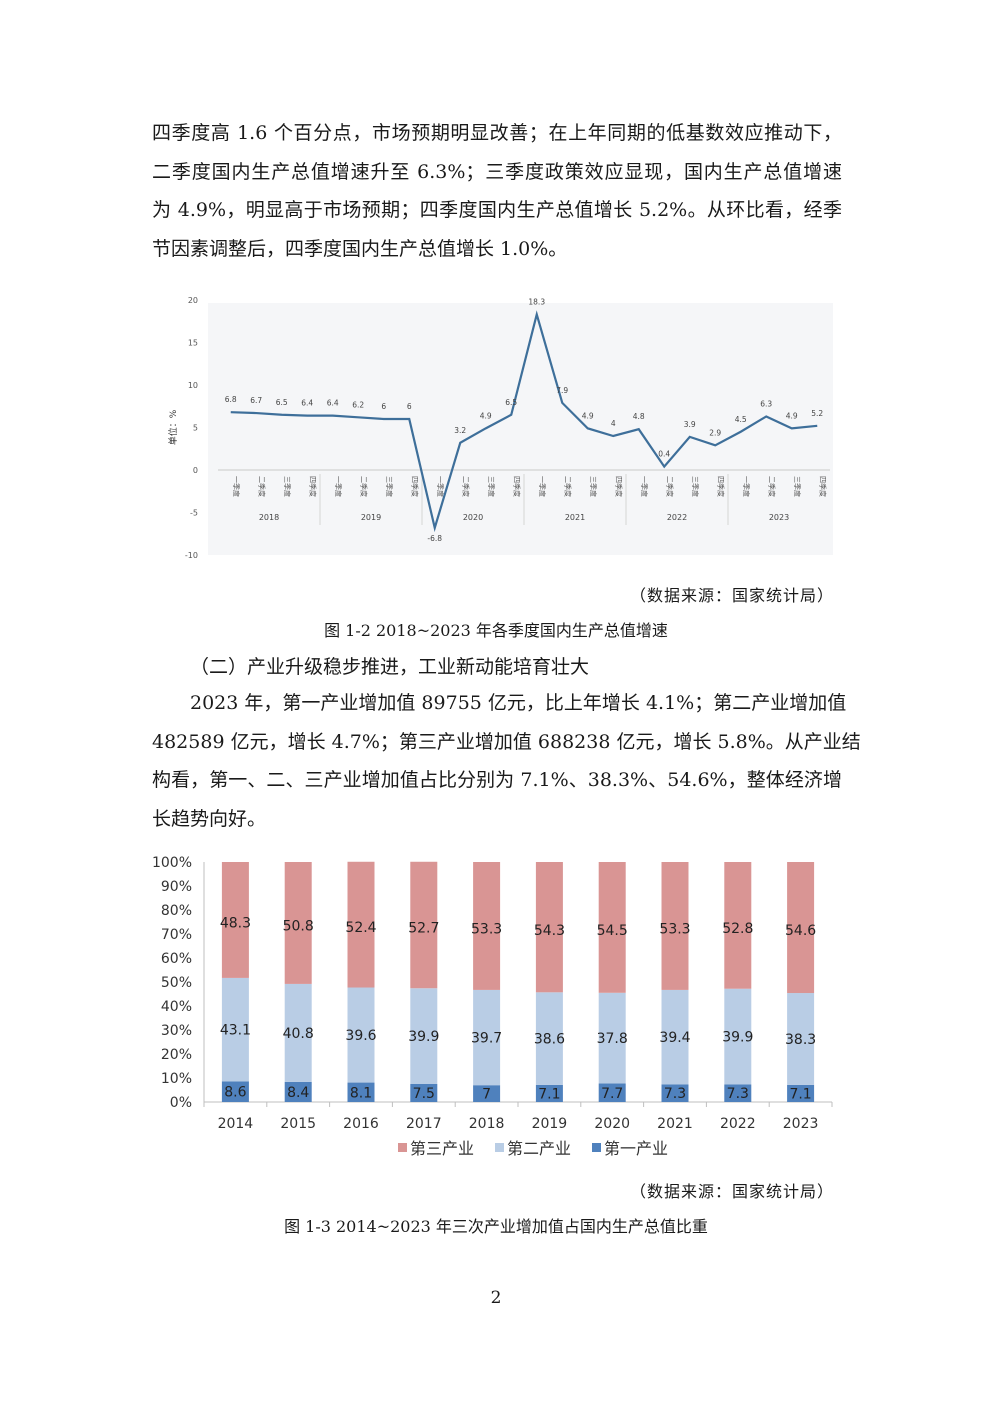 This screenshot has width=992, height=1403. I want to click on y-tick-label: 15, so click(193, 343).